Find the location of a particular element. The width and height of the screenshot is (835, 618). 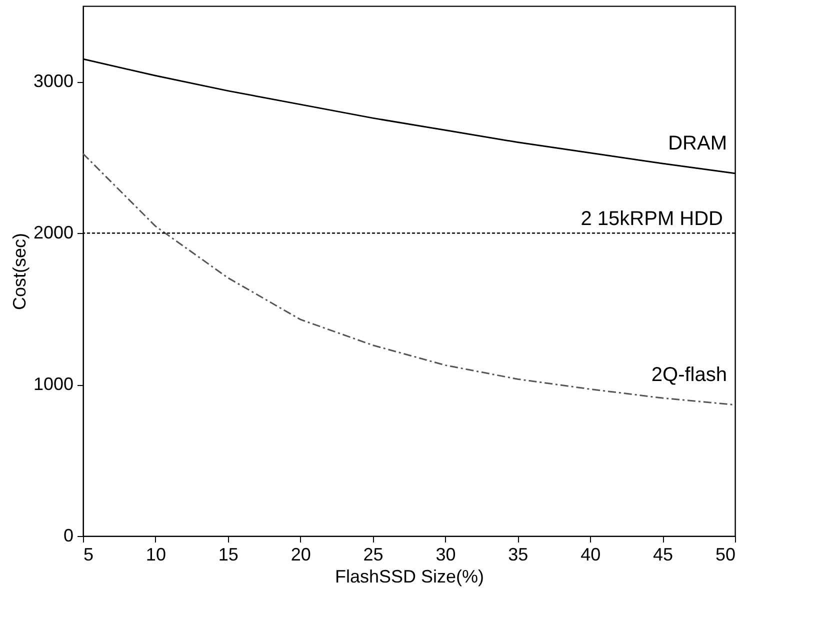

x-tick-label: 40 is located at coordinates (590, 554).